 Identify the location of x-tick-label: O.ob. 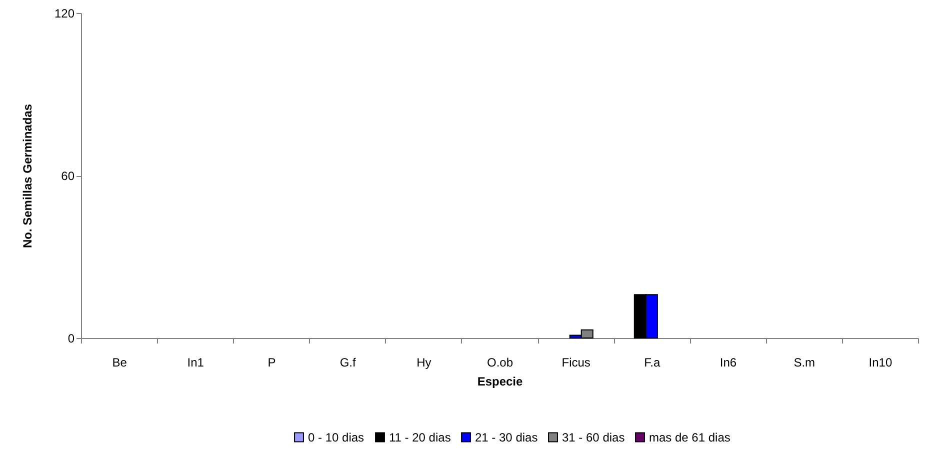
(500, 363).